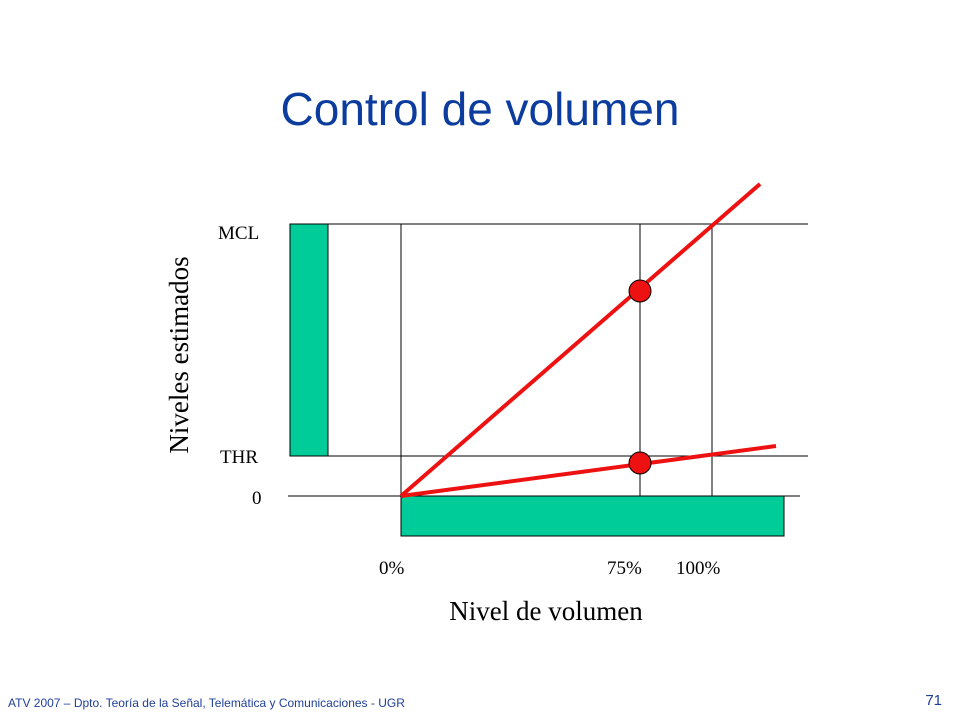 This screenshot has height=720, width=960. Describe the element at coordinates (392, 568) in the screenshot. I see `tick-label-0: 0%` at that location.